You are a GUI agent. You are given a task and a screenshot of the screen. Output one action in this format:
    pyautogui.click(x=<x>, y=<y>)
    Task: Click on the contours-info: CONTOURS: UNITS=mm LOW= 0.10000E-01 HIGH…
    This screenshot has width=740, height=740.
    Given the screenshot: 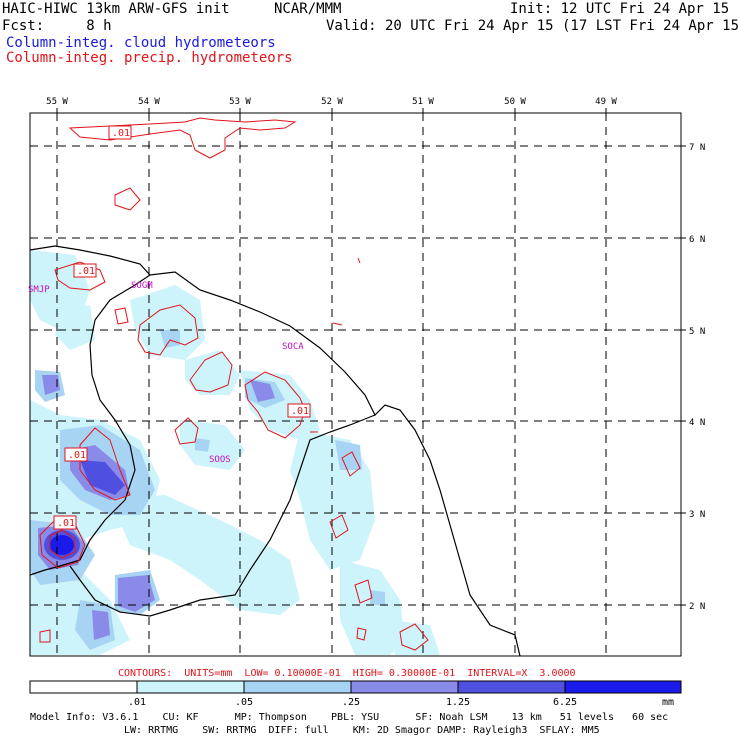 What is the action you would take?
    pyautogui.click(x=347, y=673)
    